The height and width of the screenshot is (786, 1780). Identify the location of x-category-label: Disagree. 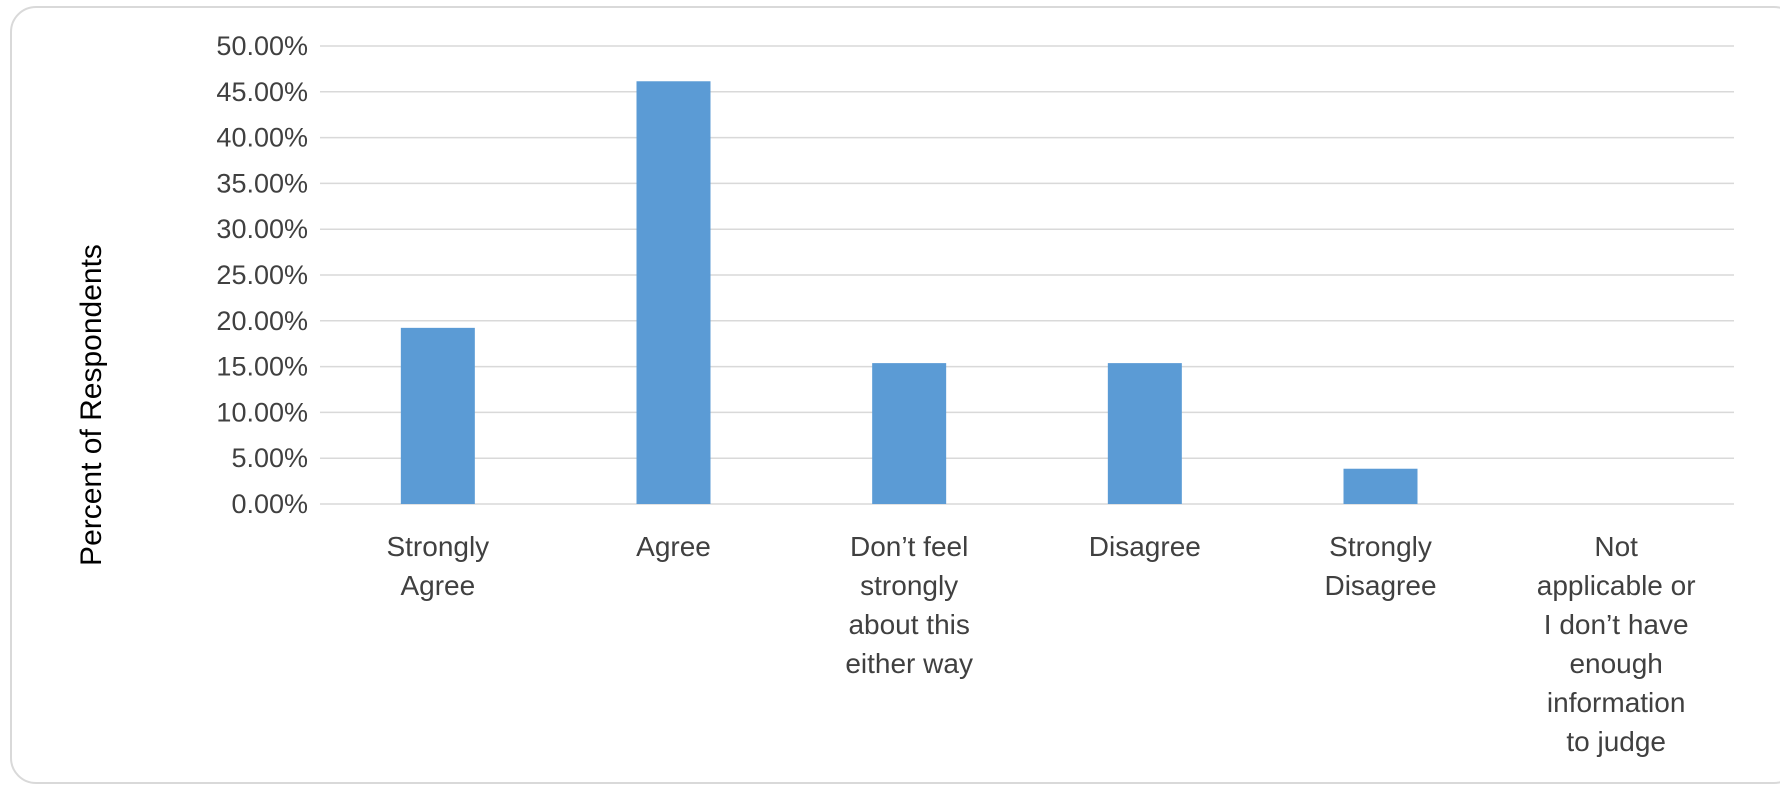
(1145, 546).